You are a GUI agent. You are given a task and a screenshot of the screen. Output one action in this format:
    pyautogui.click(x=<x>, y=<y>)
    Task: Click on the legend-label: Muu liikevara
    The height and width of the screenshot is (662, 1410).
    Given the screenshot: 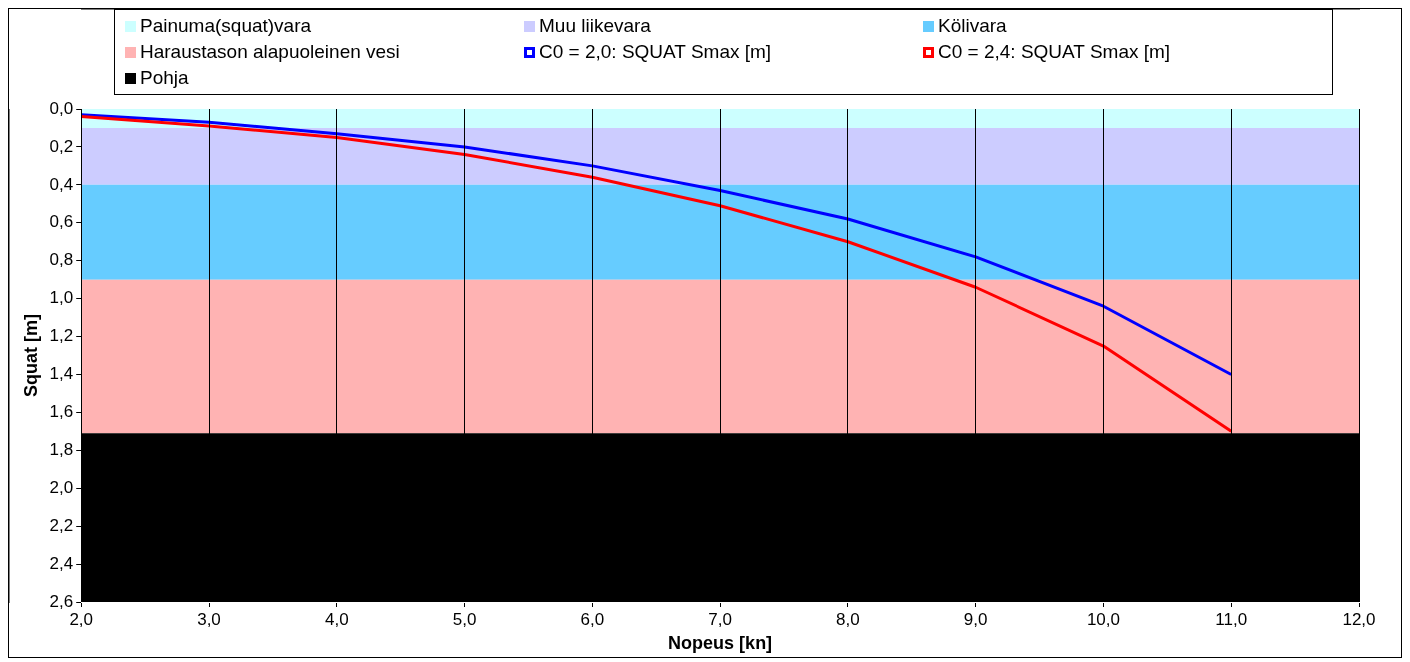 What is the action you would take?
    pyautogui.click(x=595, y=26)
    